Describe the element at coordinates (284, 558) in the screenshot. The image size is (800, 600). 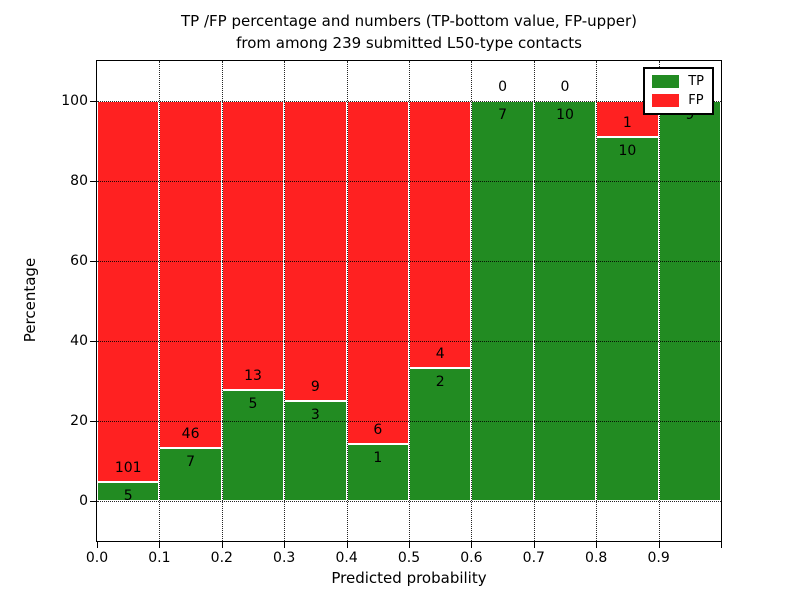
I see `x-tick-label: 0.3` at that location.